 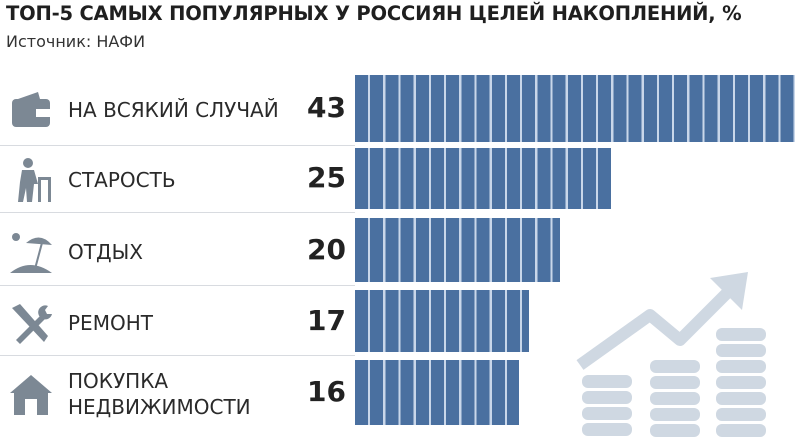 What do you see at coordinates (671, 354) in the screenshot?
I see `growth-coins-illustration` at bounding box center [671, 354].